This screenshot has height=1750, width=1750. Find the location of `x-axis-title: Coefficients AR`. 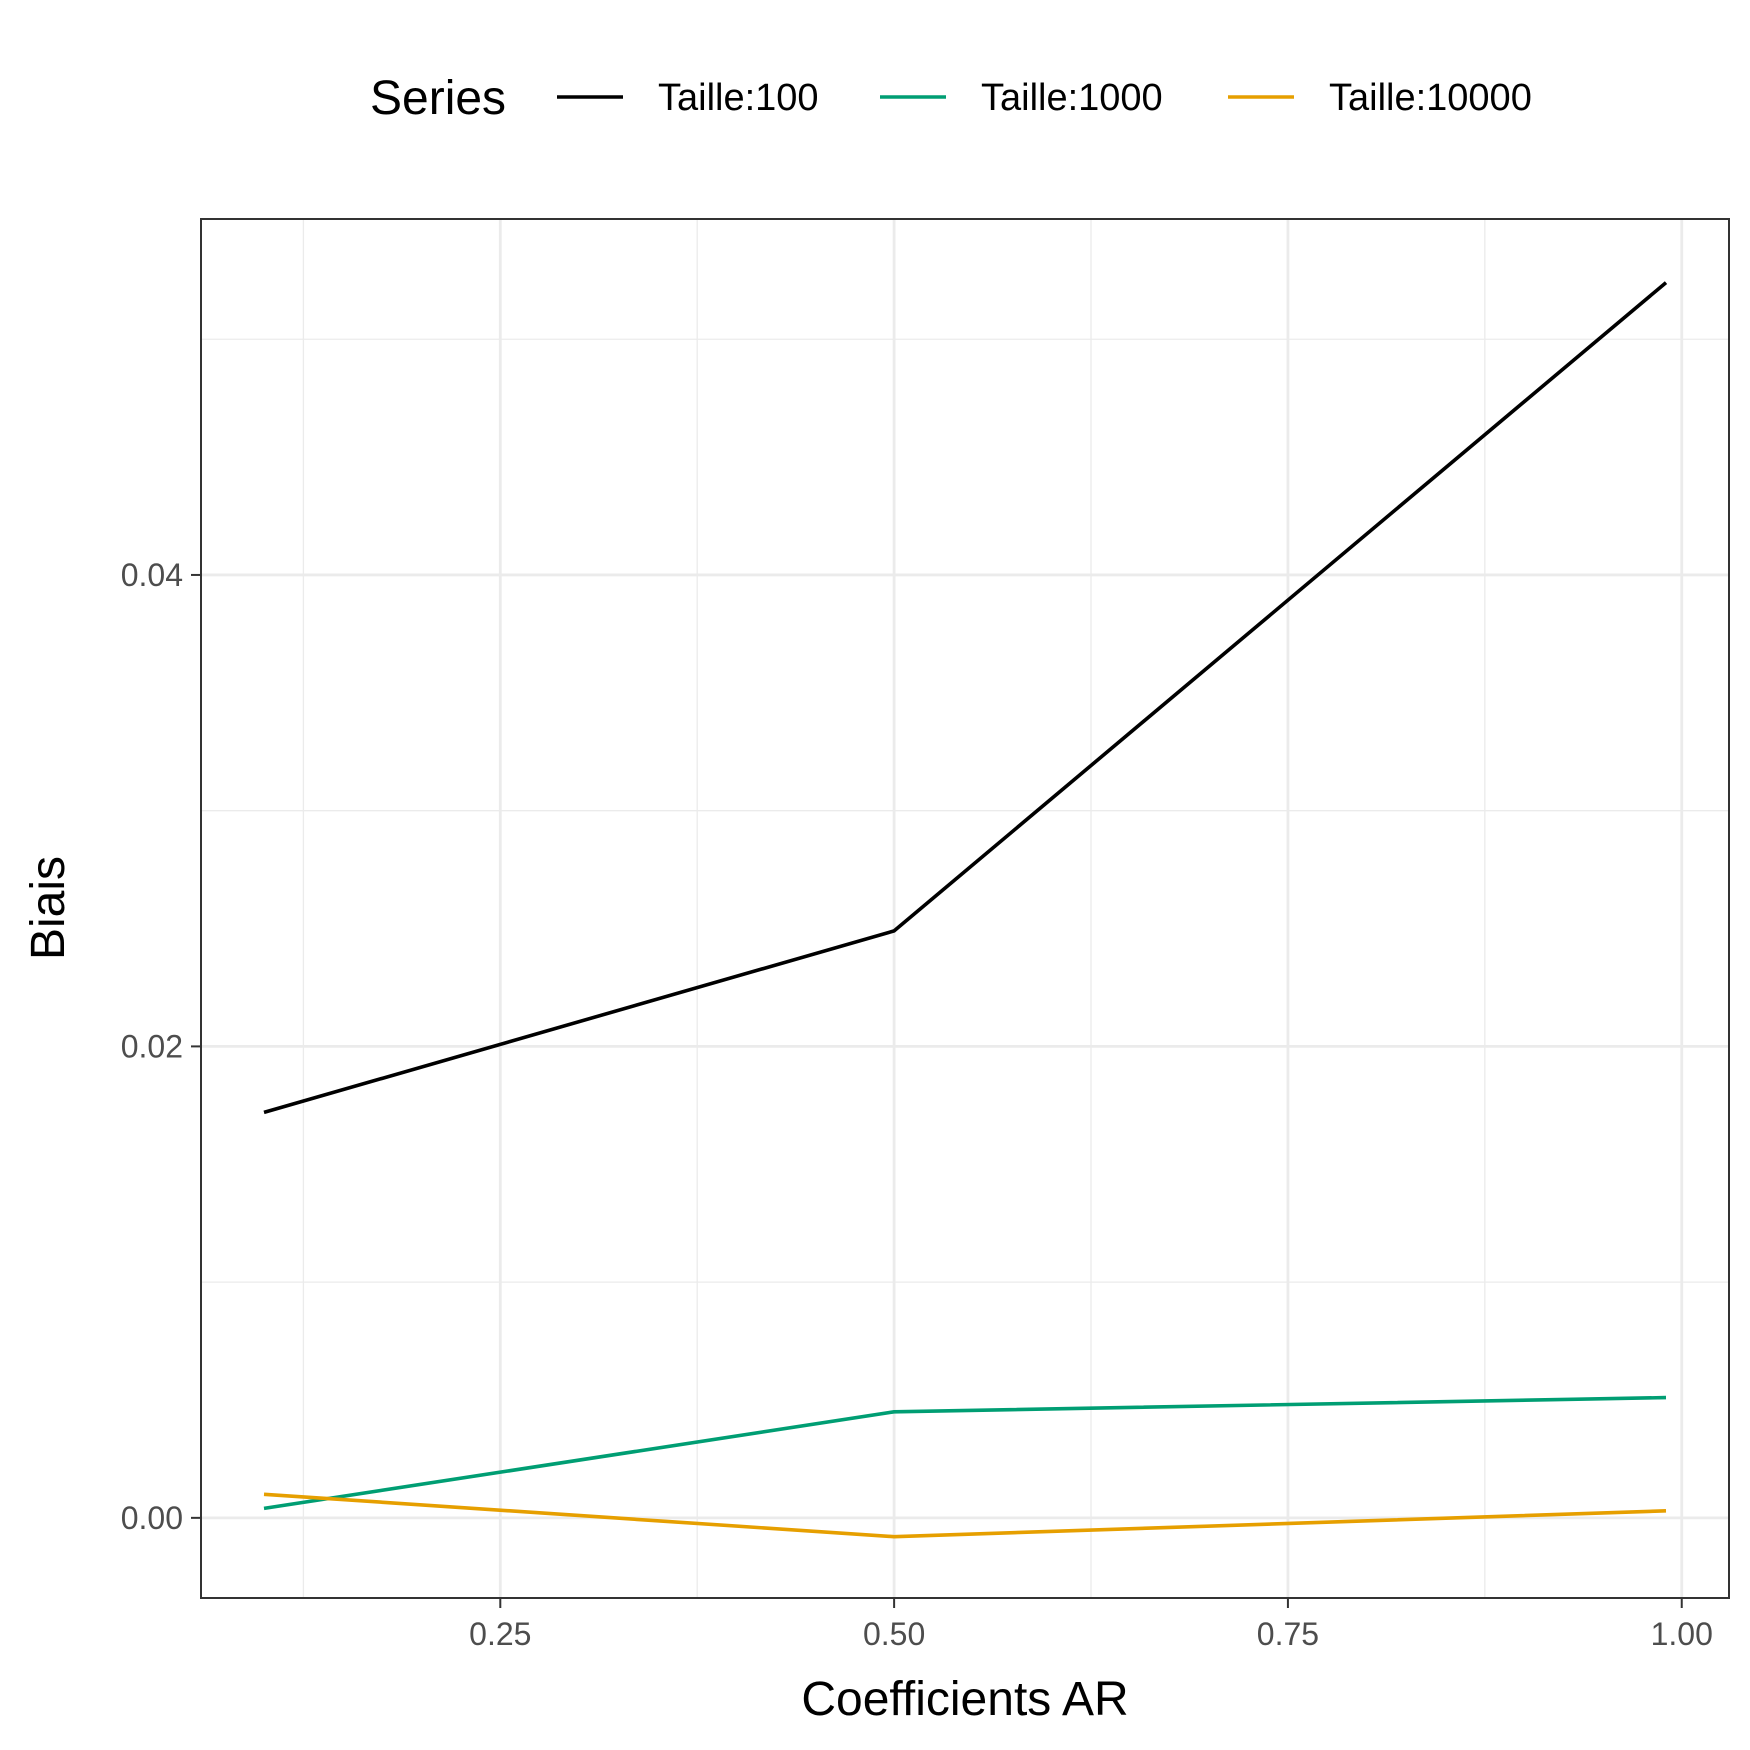

x-axis-title: Coefficients AR is located at coordinates (964, 1699).